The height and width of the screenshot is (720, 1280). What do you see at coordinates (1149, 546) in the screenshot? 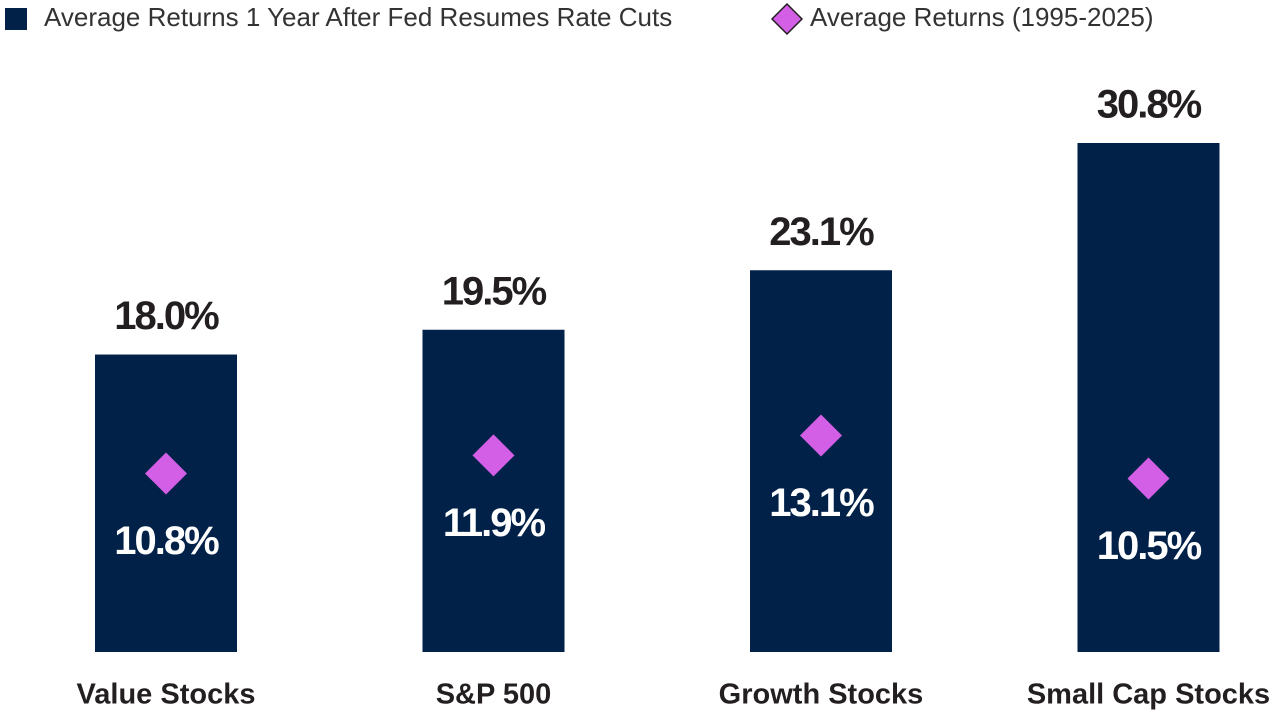
I see `data-label: 10.5%` at bounding box center [1149, 546].